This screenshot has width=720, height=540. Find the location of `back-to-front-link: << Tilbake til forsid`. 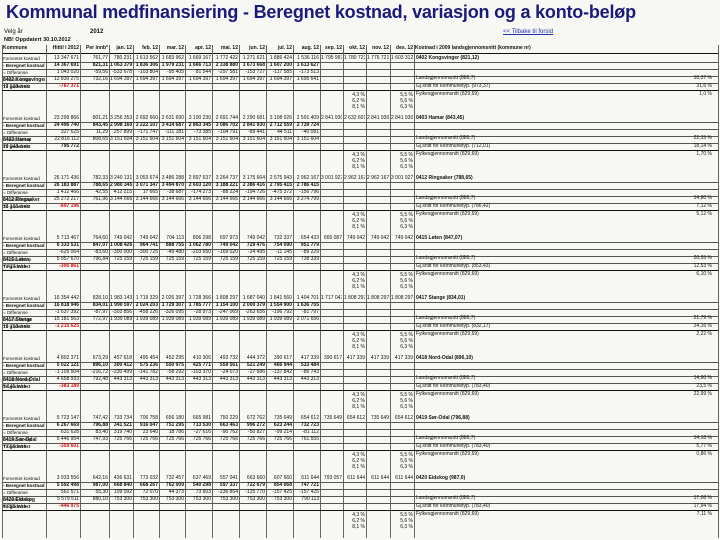

back-to-front-link: << Tilbake til forsid is located at coordinates (528, 32).